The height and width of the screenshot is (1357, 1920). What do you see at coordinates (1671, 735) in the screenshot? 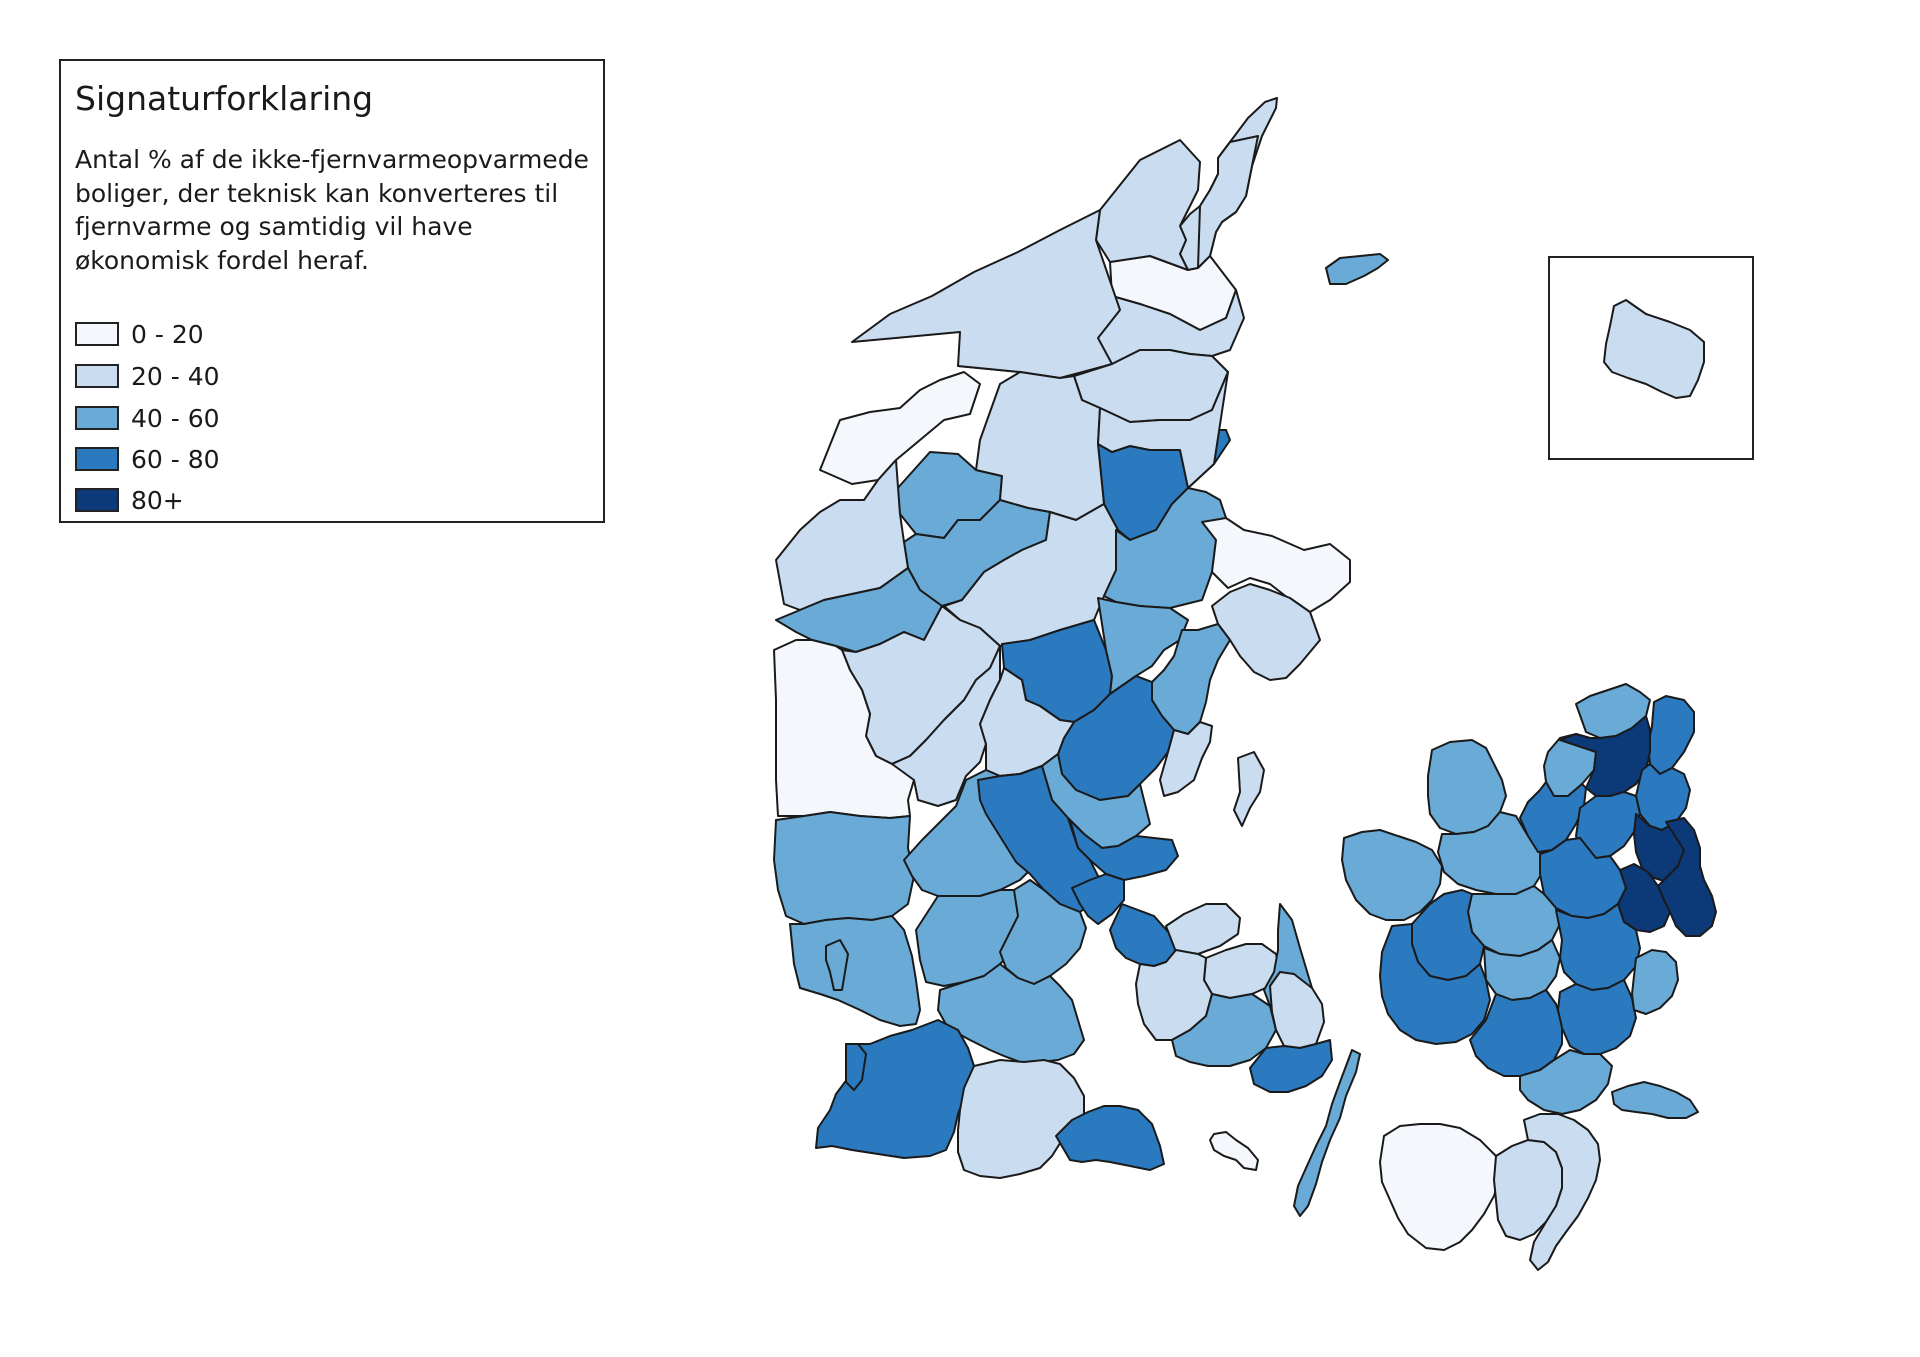
I see `region-helsingor` at bounding box center [1671, 735].